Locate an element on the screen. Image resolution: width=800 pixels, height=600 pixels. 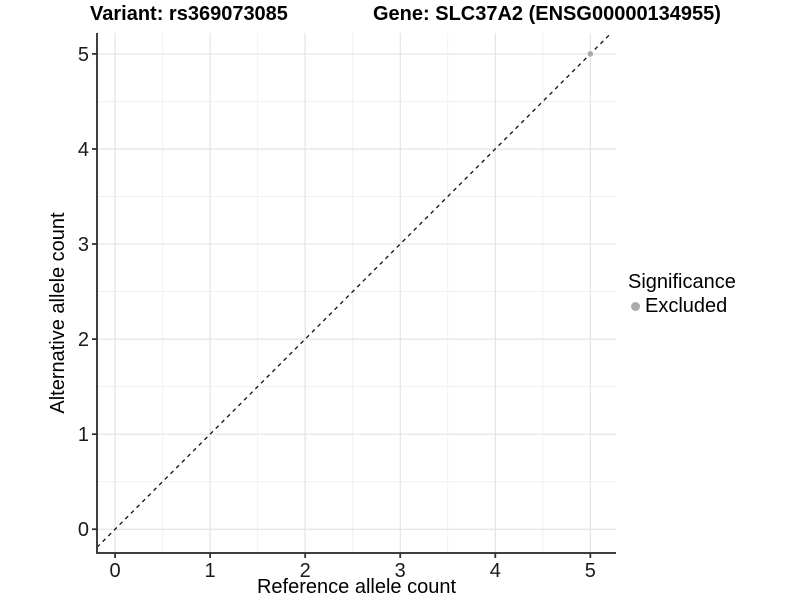
x-tick-label: 5 is located at coordinates (590, 571).